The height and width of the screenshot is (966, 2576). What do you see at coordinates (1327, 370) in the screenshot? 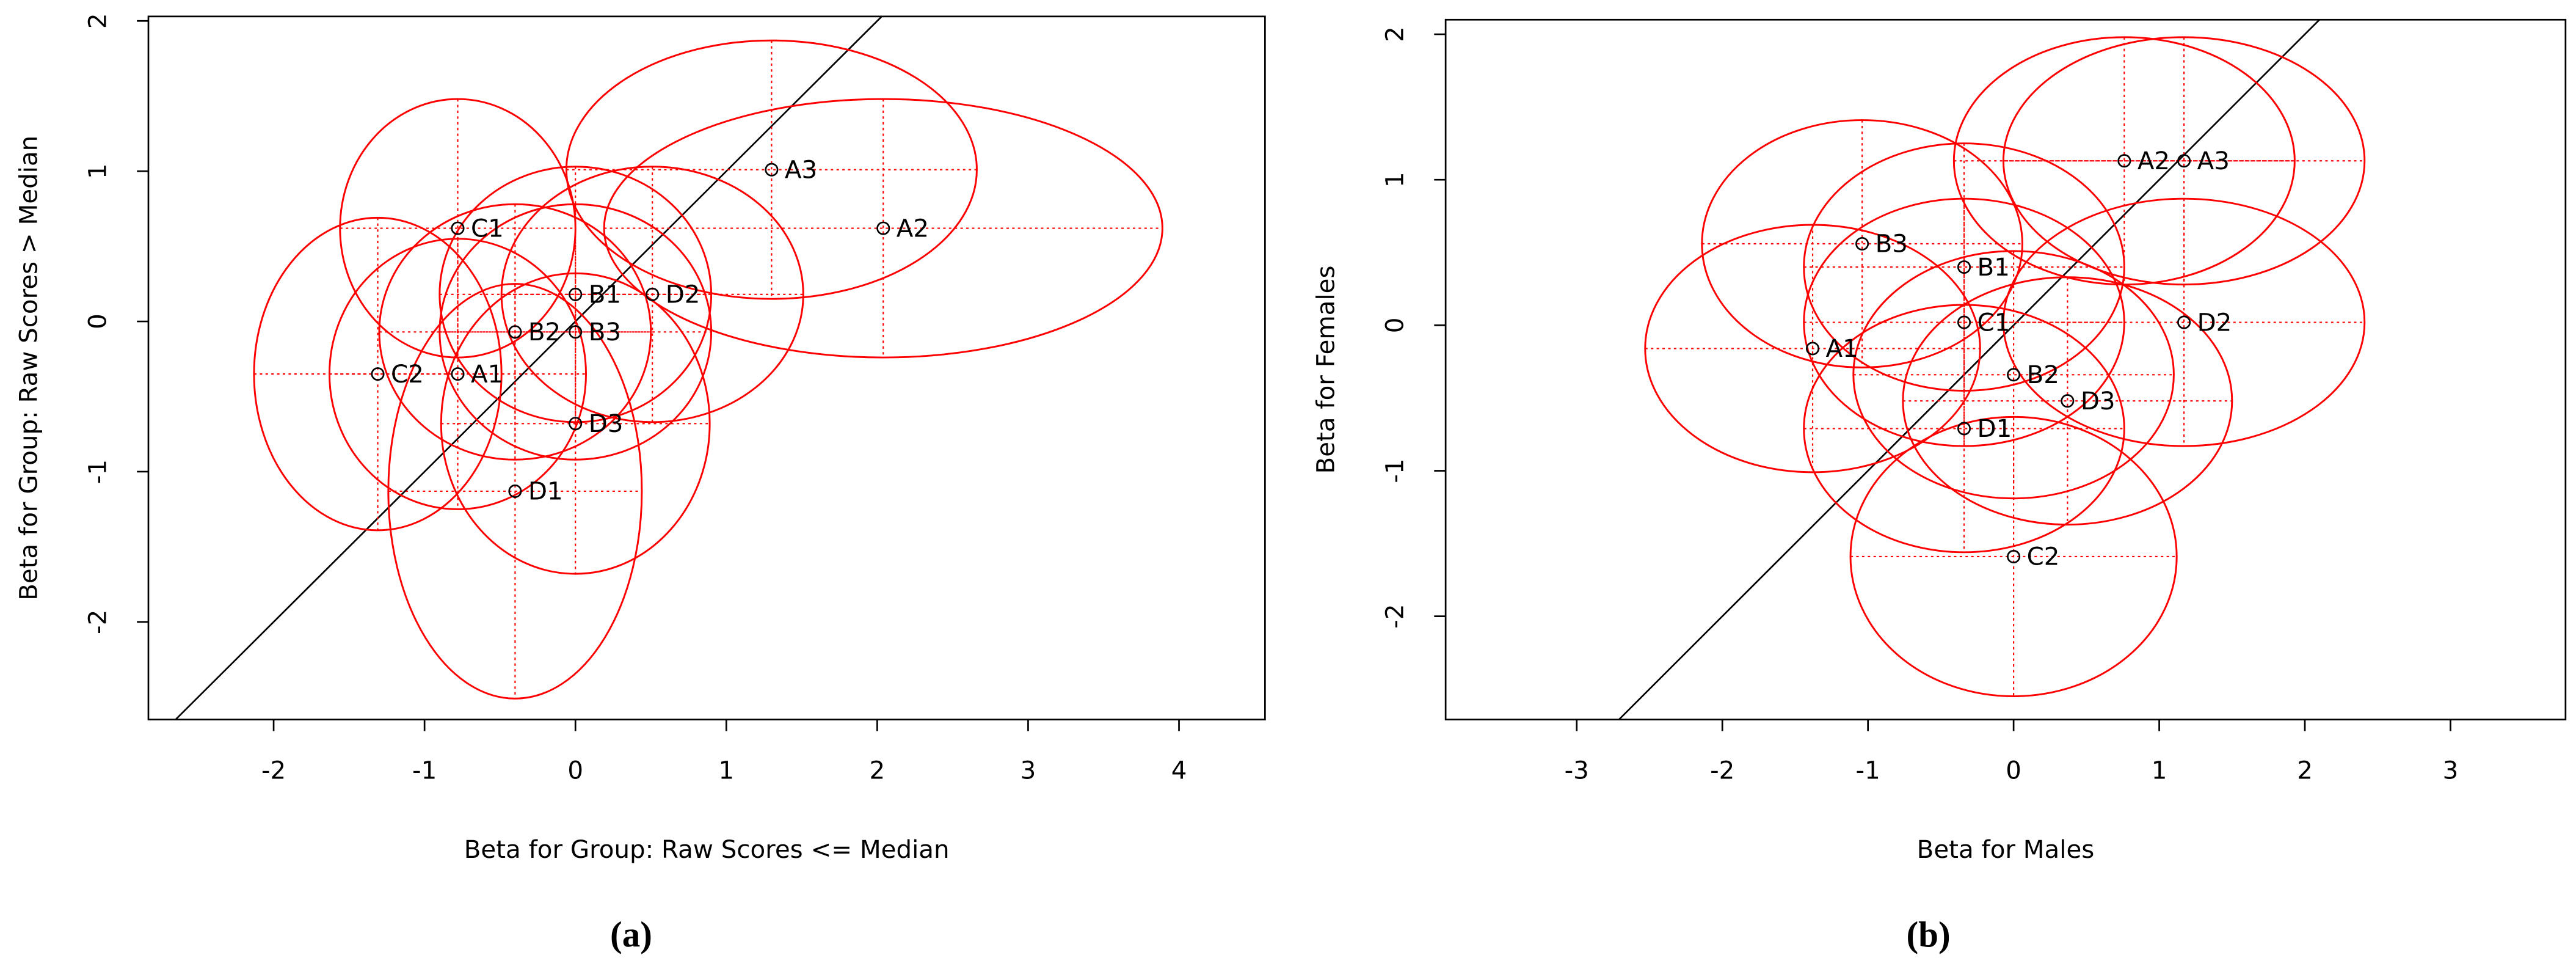
I see `y-axis-label: Beta for Females` at bounding box center [1327, 370].